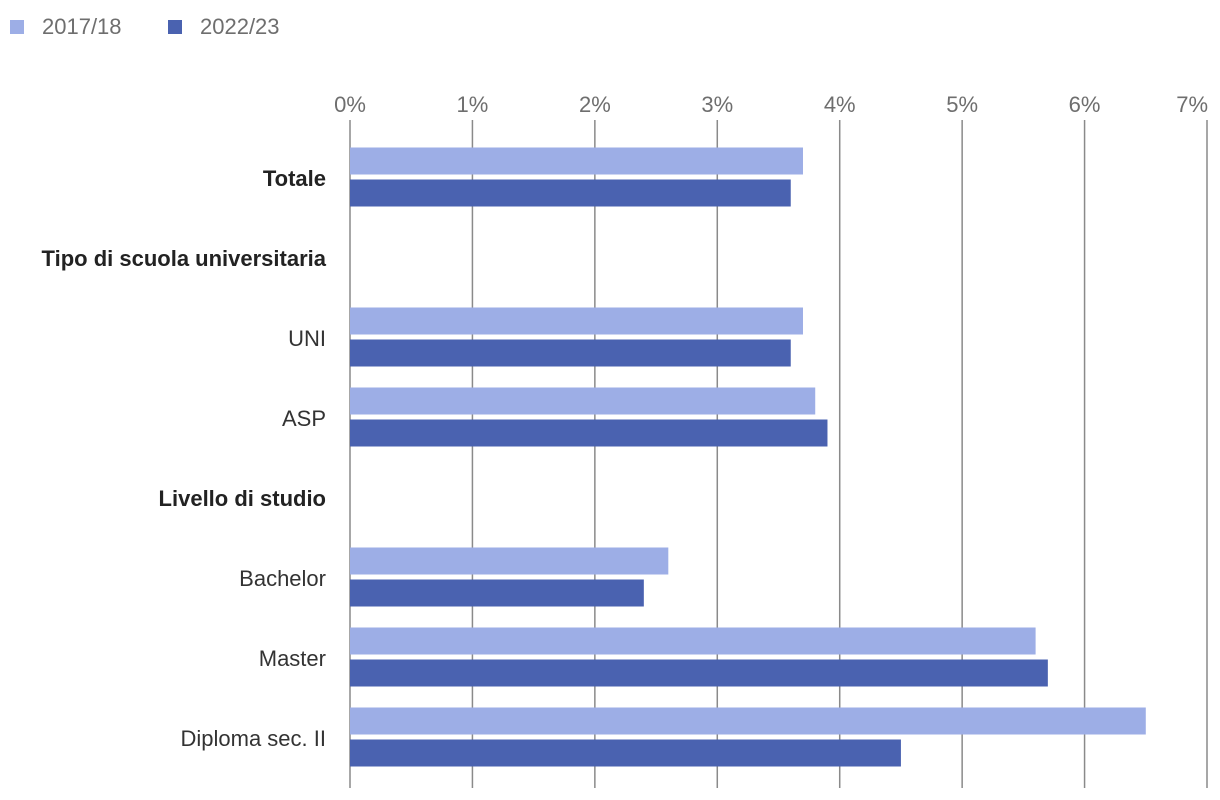 Image resolution: width=1220 pixels, height=800 pixels. Describe the element at coordinates (962, 104) in the screenshot. I see `x-tick-label: 5%` at that location.